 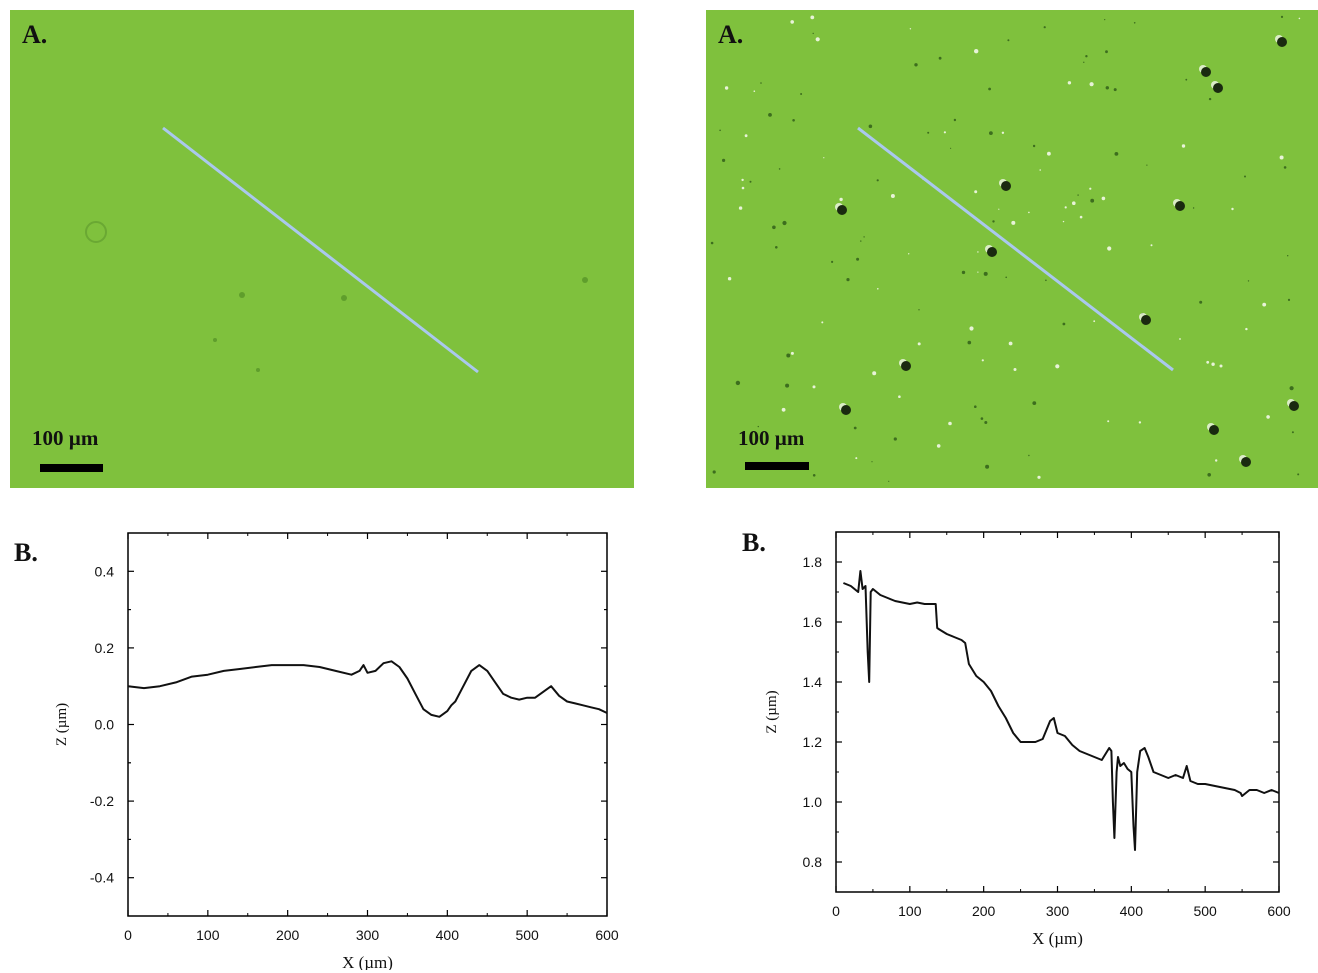 I want to click on y-tick-label: 1.8, so click(x=813, y=562).